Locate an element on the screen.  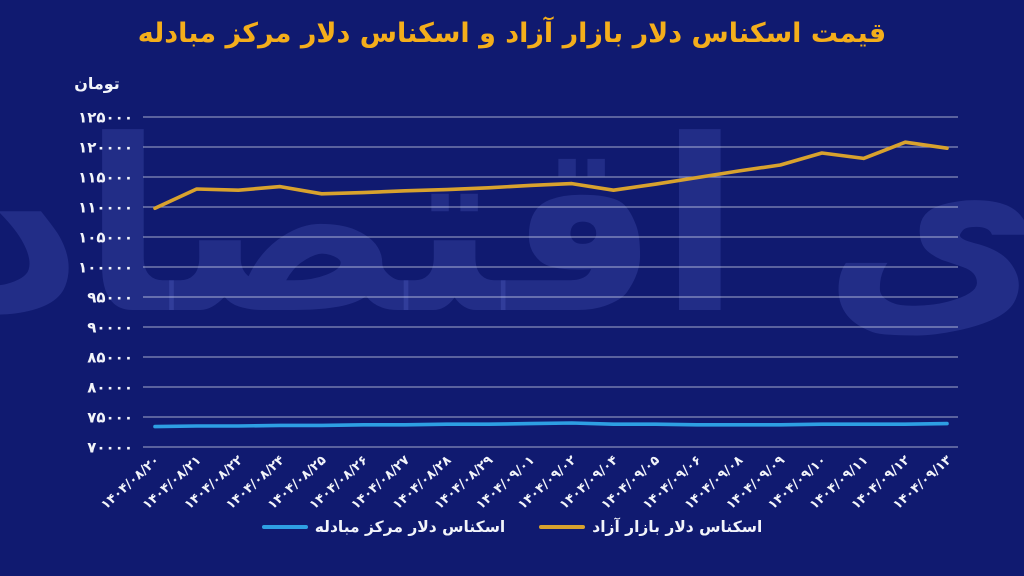
free-market-line is located at coordinates (551, 175).